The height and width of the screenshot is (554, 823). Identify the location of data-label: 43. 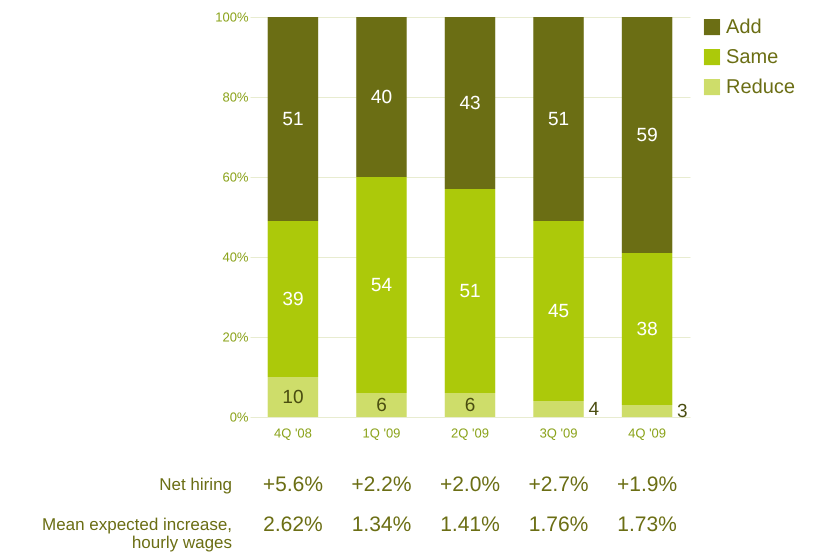
(470, 103).